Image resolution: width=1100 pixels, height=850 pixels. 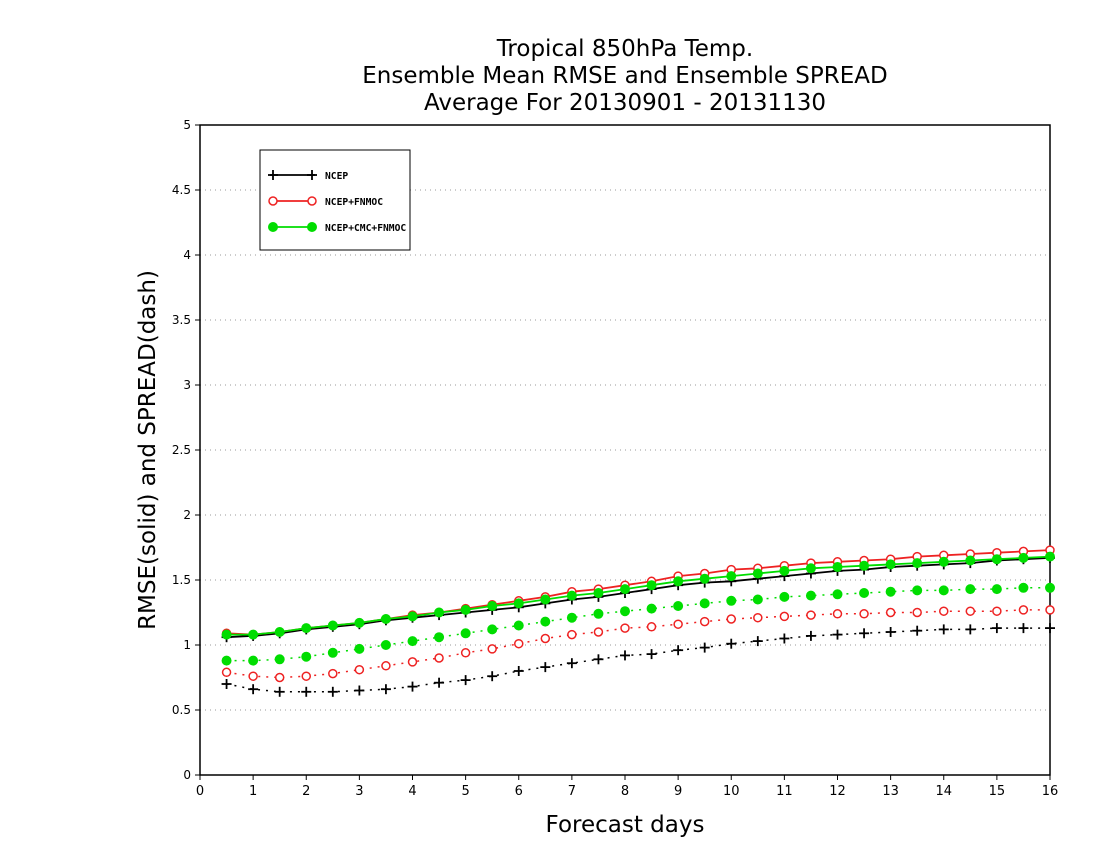 I want to click on x-axis-label: Forecast days, so click(x=625, y=825).